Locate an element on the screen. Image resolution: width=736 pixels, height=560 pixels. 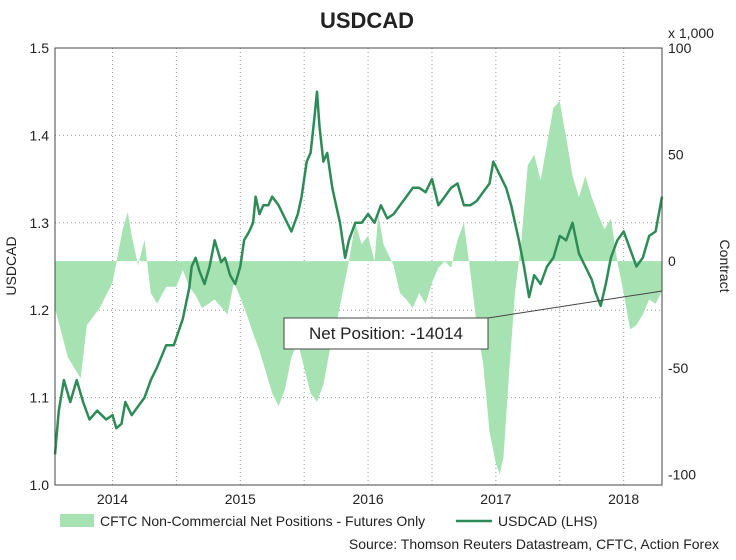
right-tick-label: 0 is located at coordinates (672, 261).